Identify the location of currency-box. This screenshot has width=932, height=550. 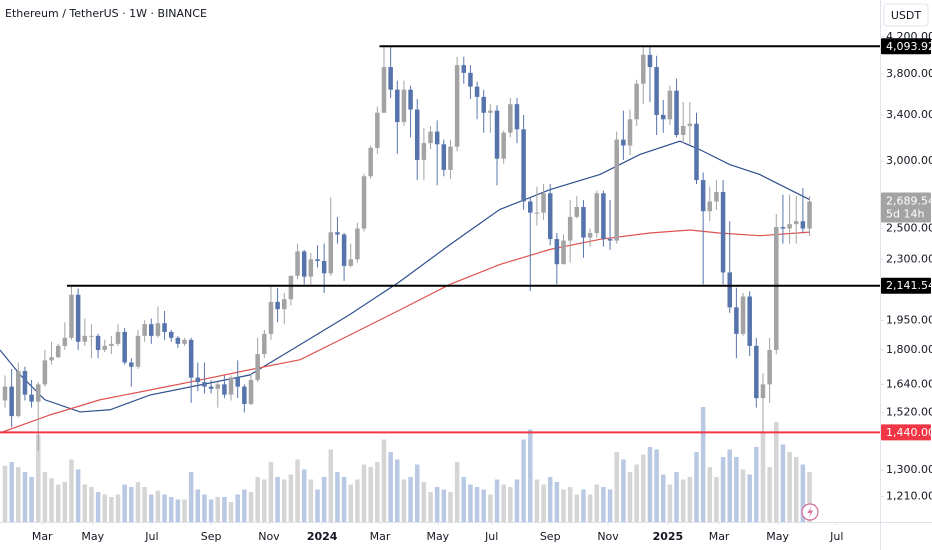
(906, 15).